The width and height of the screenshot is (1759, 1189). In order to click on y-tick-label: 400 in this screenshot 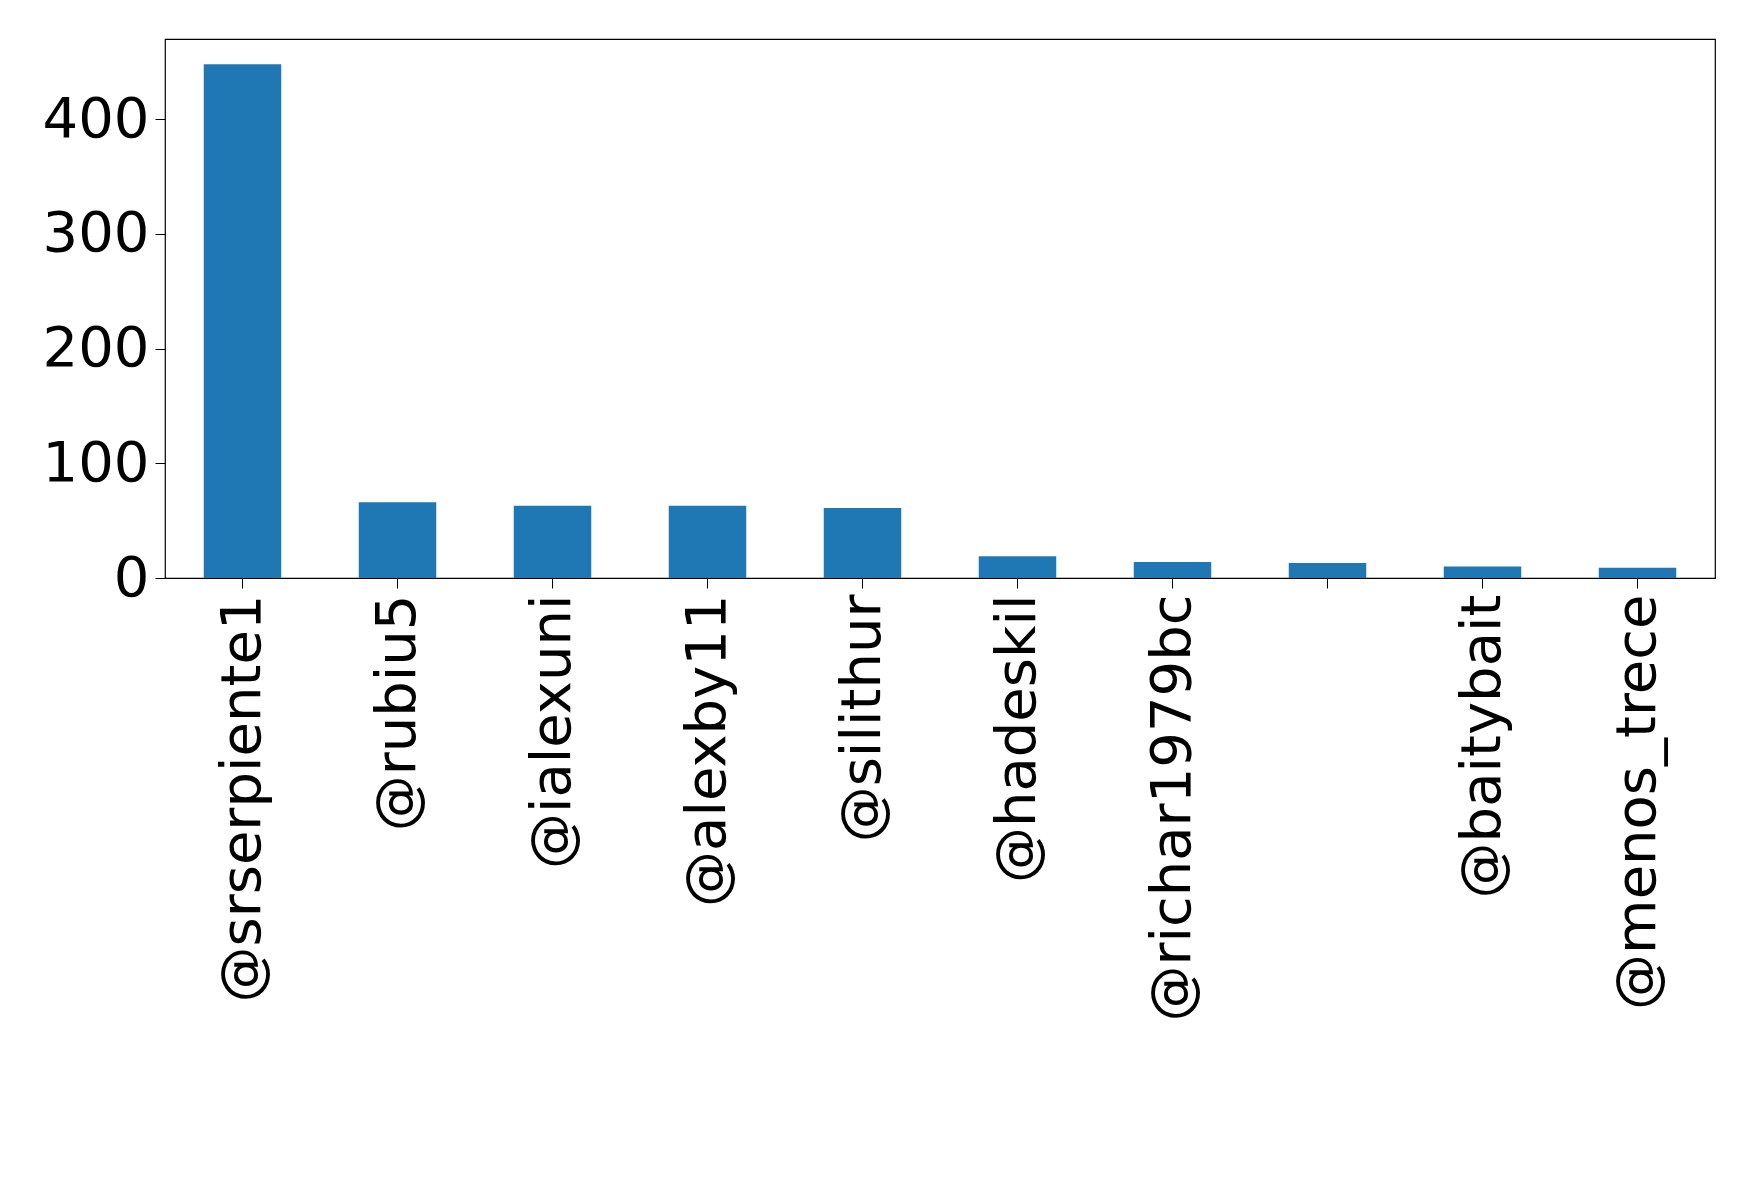, I will do `click(96, 117)`.